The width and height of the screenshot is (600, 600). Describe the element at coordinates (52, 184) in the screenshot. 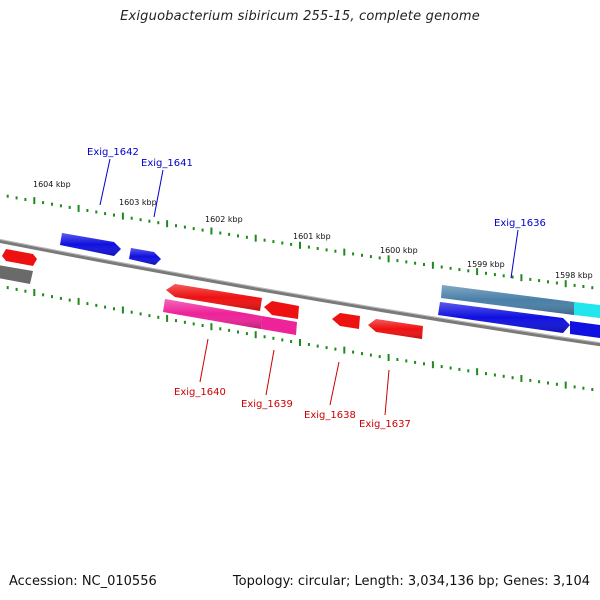

I see `scale-label-1604: 1604 kbp` at that location.